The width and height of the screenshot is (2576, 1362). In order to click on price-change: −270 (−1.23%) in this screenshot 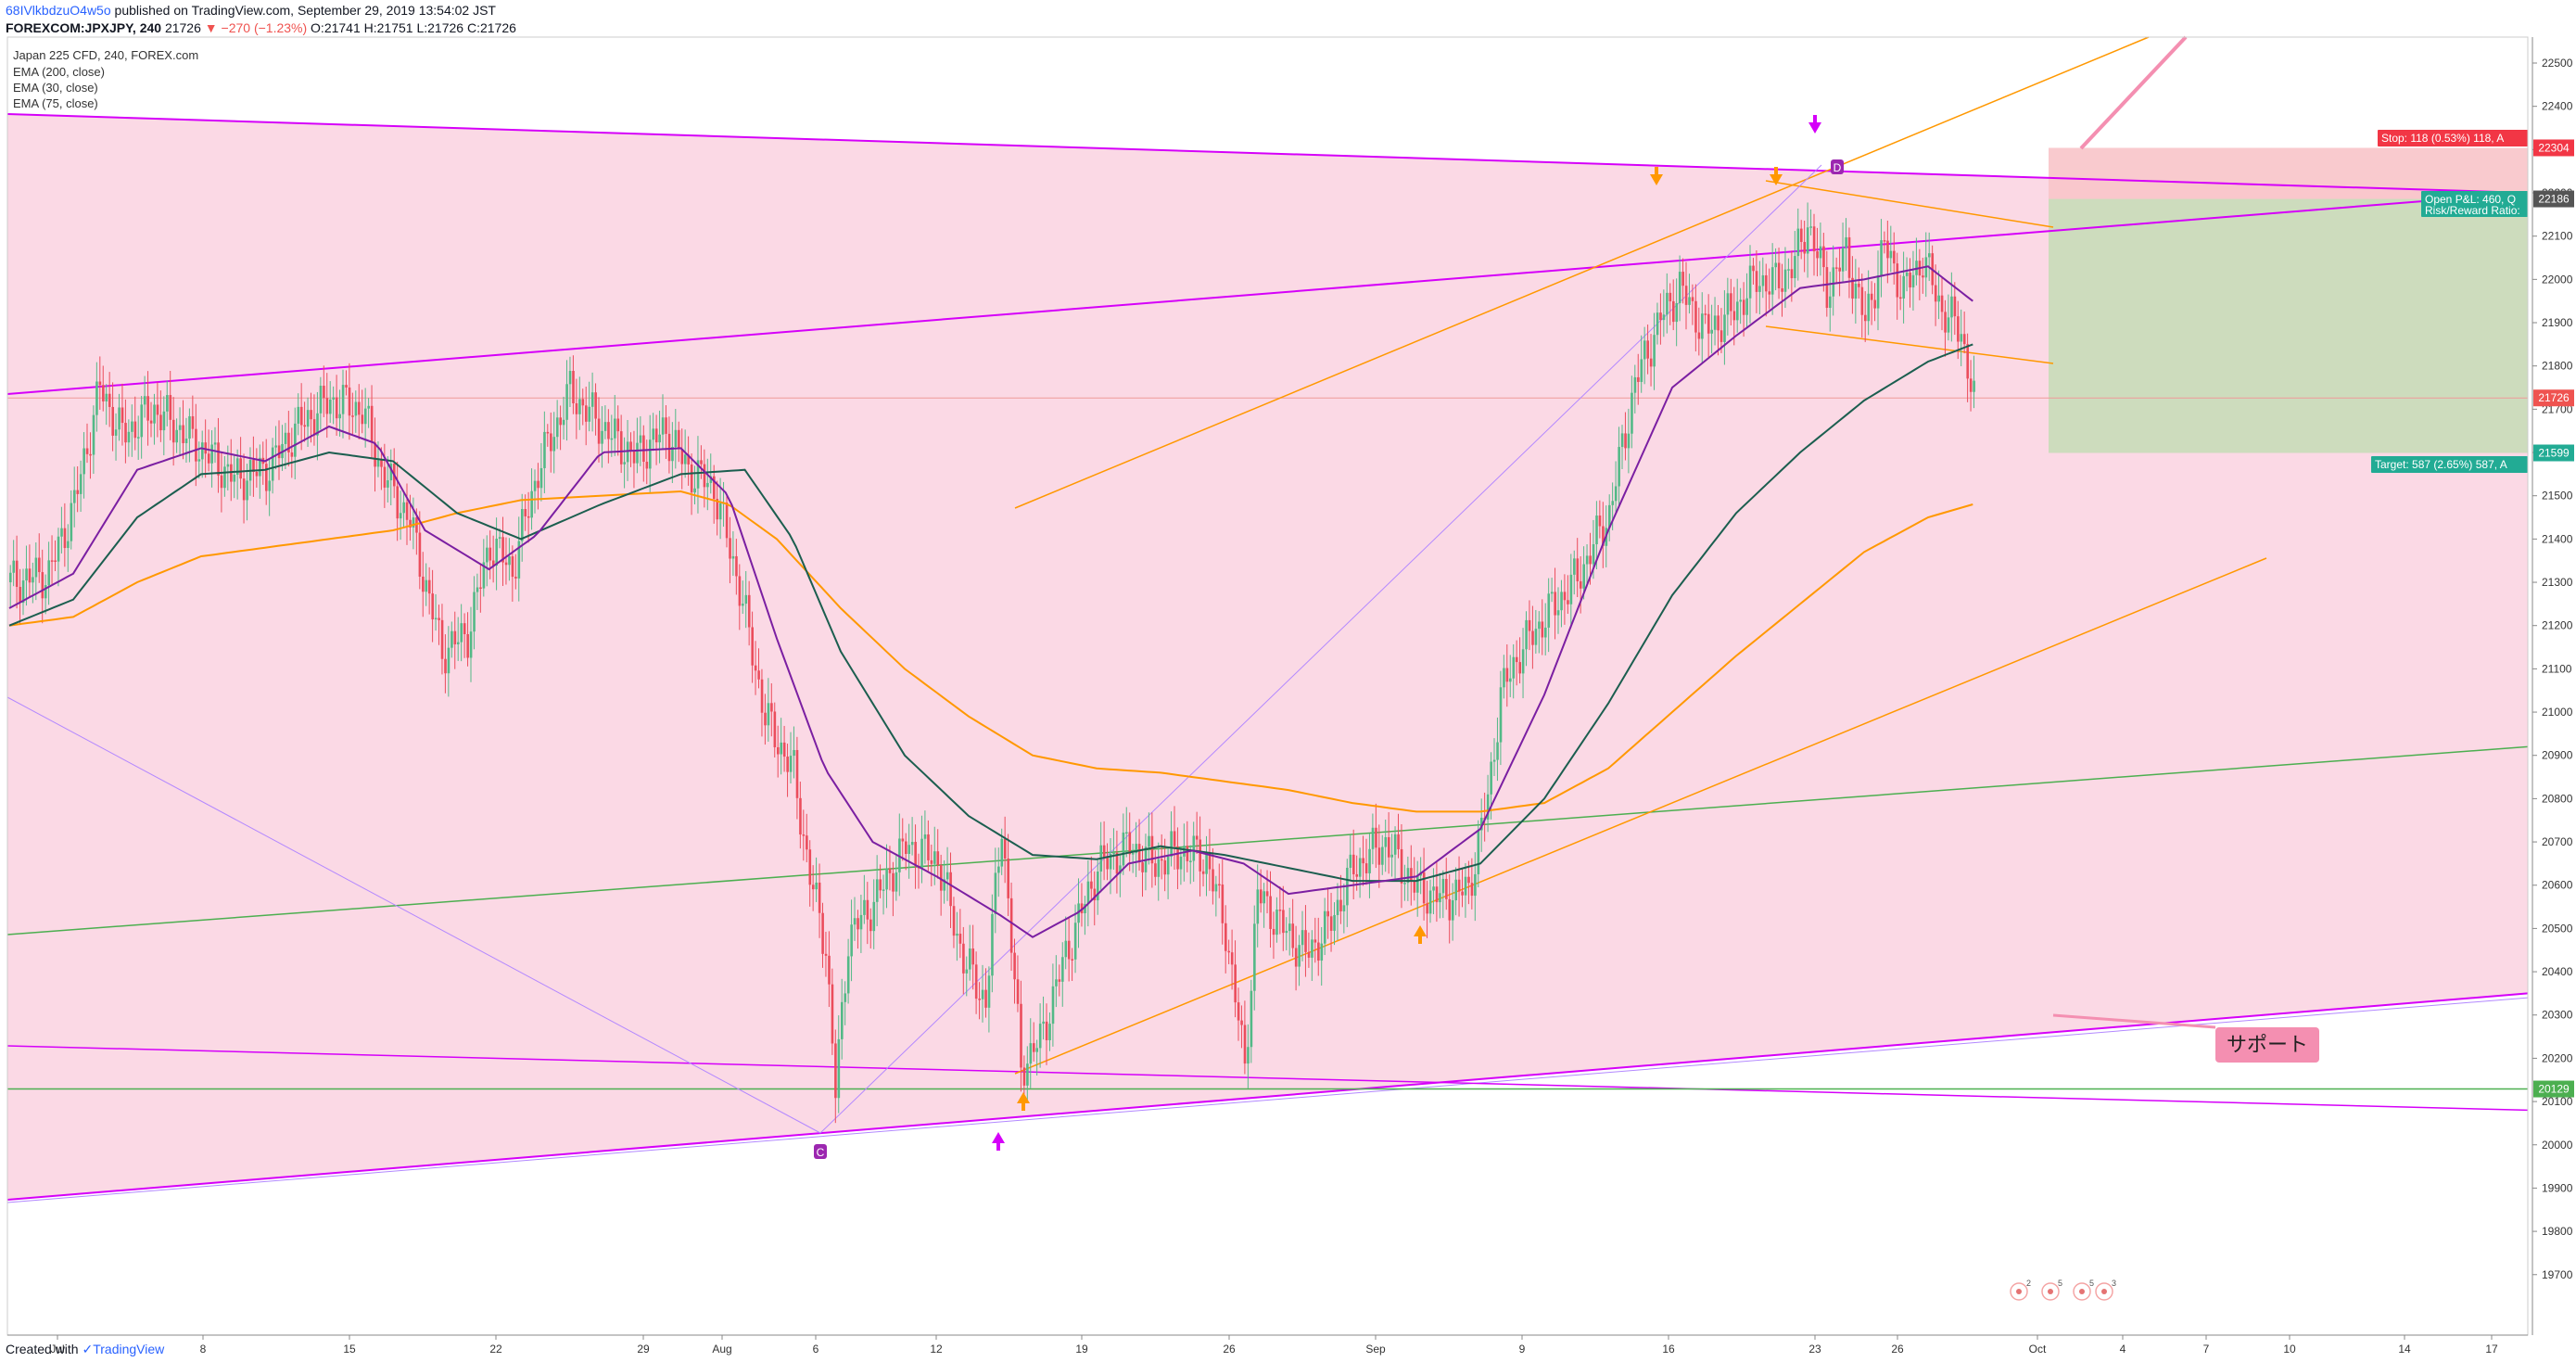, I will do `click(264, 28)`.